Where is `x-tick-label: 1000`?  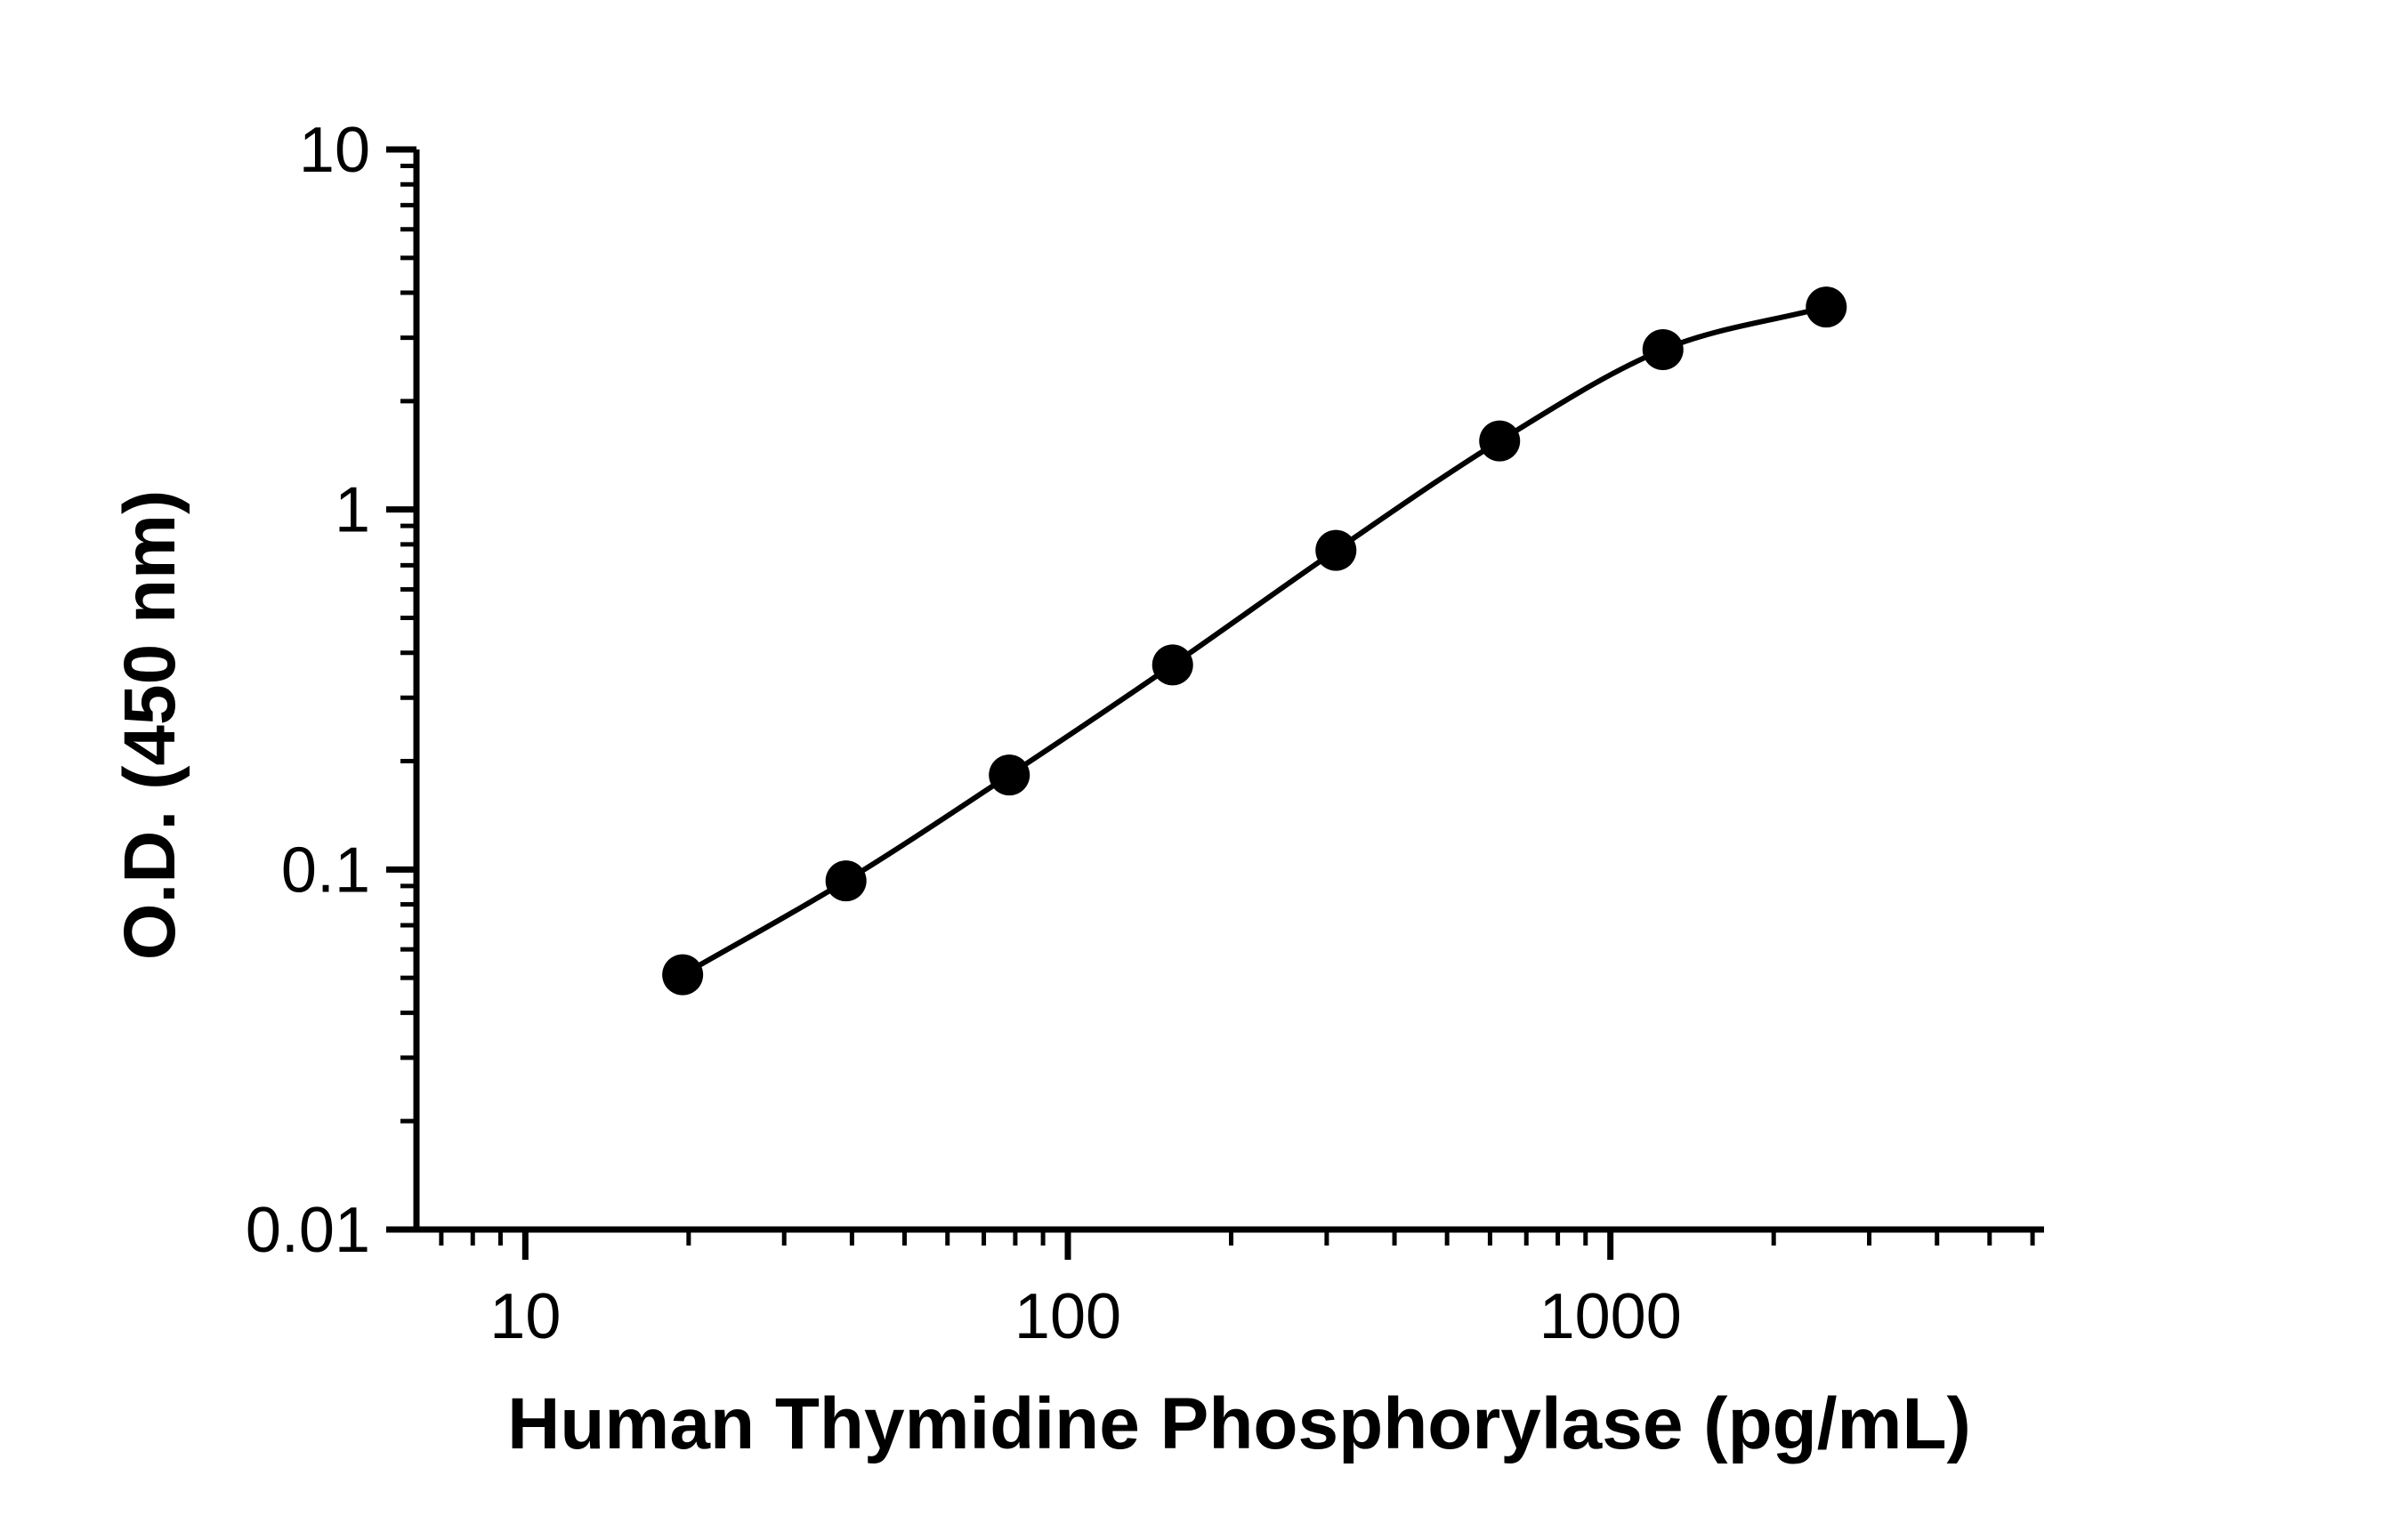 x-tick-label: 1000 is located at coordinates (1610, 1316).